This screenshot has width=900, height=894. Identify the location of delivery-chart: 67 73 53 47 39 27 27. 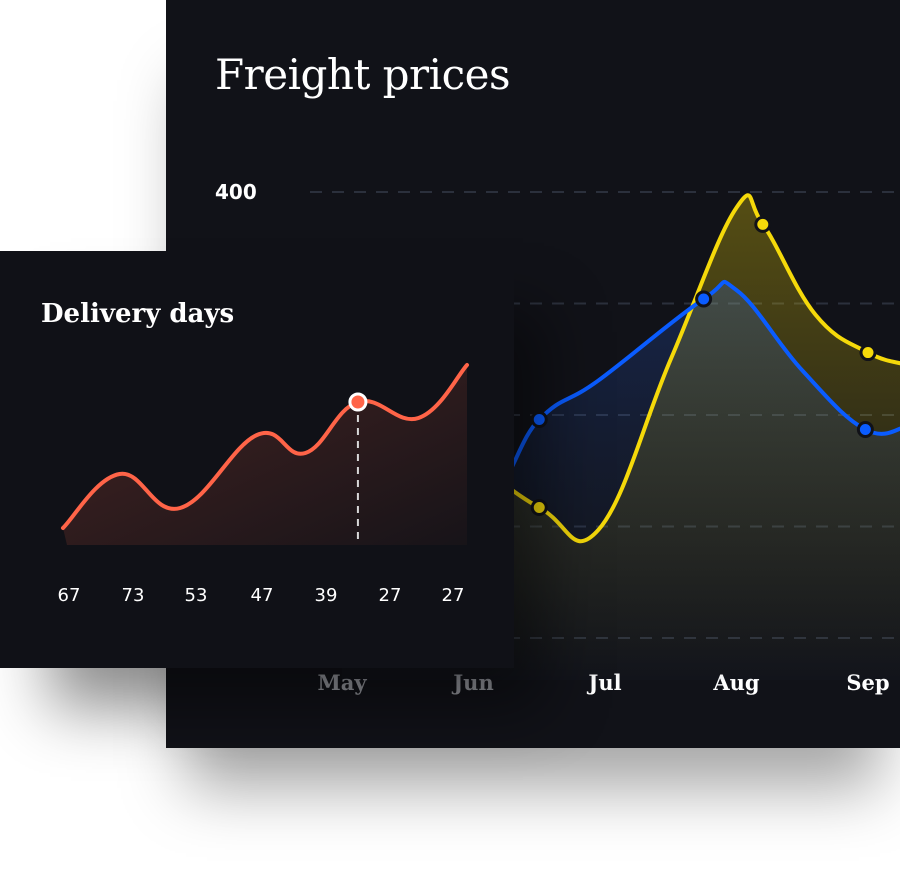
(263, 484).